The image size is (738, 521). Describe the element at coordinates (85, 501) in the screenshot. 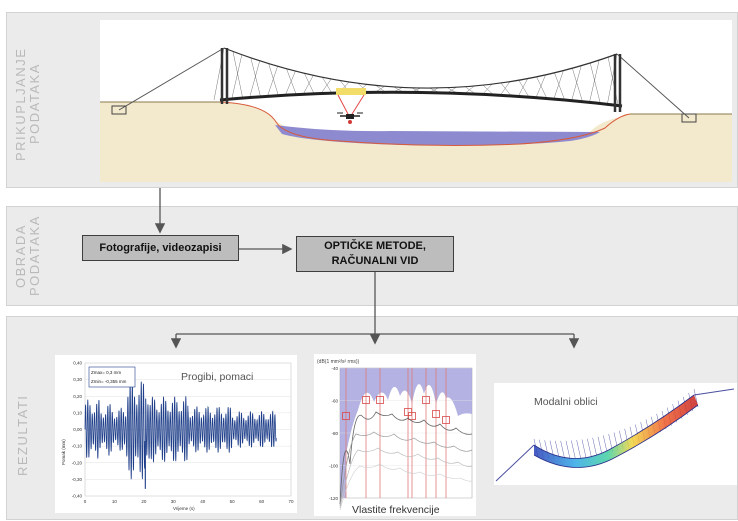

I see `x-tick-label: 0` at that location.